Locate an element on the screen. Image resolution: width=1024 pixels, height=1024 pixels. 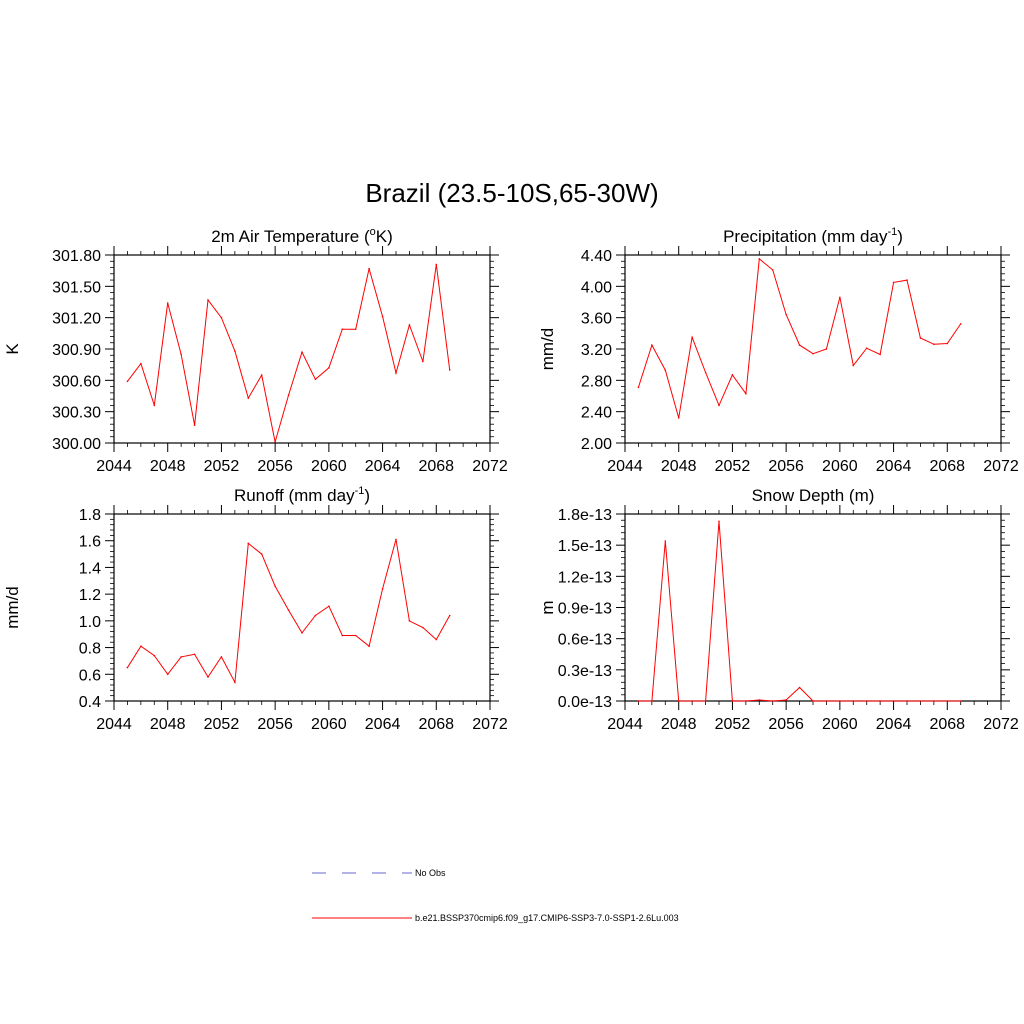
precipitation-x-tick-label: 2060 is located at coordinates (840, 466).